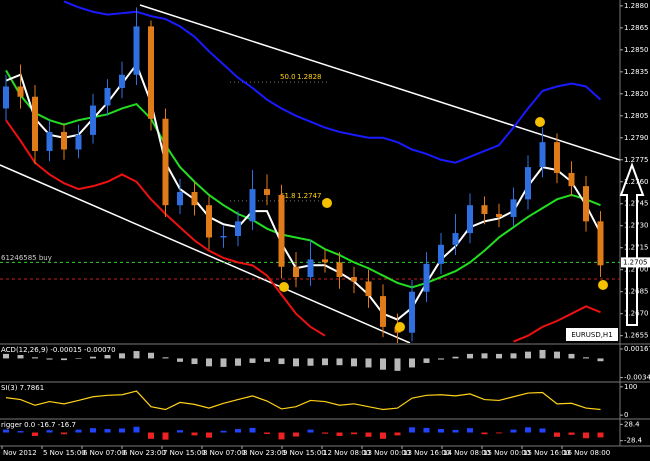 The height and width of the screenshot is (461, 650). Describe the element at coordinates (64, 453) in the screenshot. I see `x-tick-label: 5 Nov 15:00` at that location.